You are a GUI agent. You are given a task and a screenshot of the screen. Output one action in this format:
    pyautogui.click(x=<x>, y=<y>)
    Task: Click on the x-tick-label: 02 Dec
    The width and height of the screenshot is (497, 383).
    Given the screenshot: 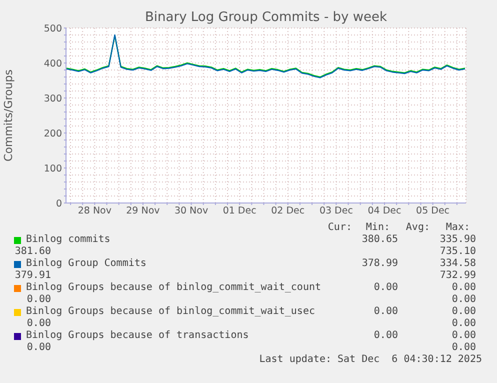 What is the action you would take?
    pyautogui.click(x=288, y=211)
    